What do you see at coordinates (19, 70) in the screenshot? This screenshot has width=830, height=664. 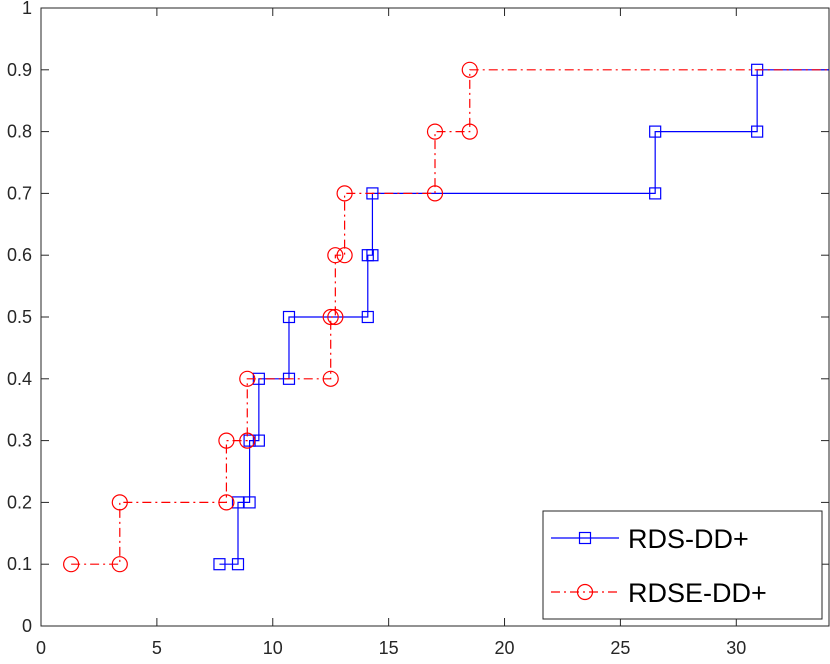 I see `y-tick-label: 0.9` at bounding box center [19, 70].